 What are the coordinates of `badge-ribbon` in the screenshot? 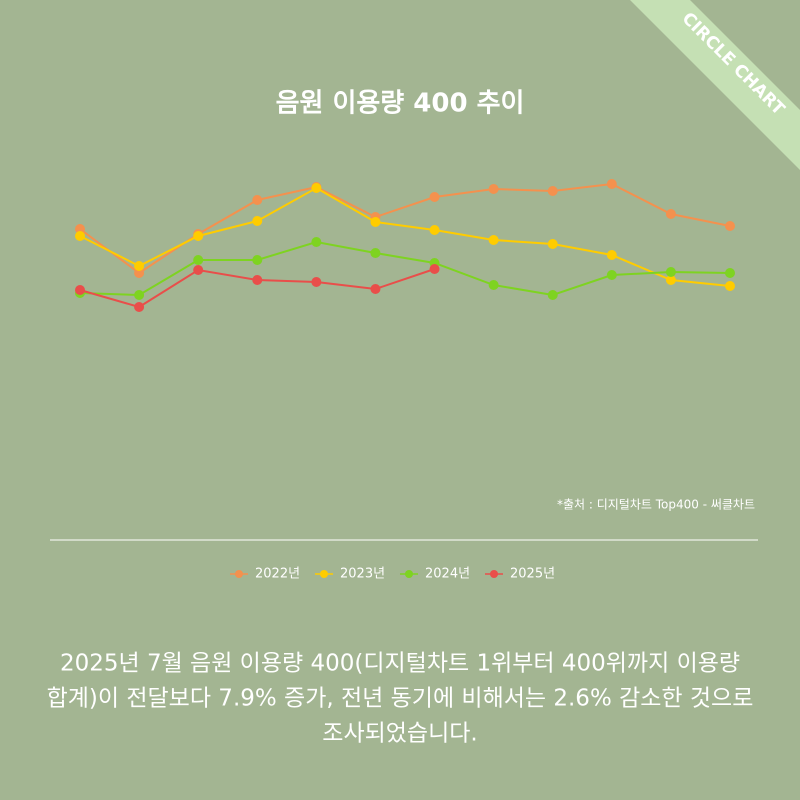 It's located at (715, 85).